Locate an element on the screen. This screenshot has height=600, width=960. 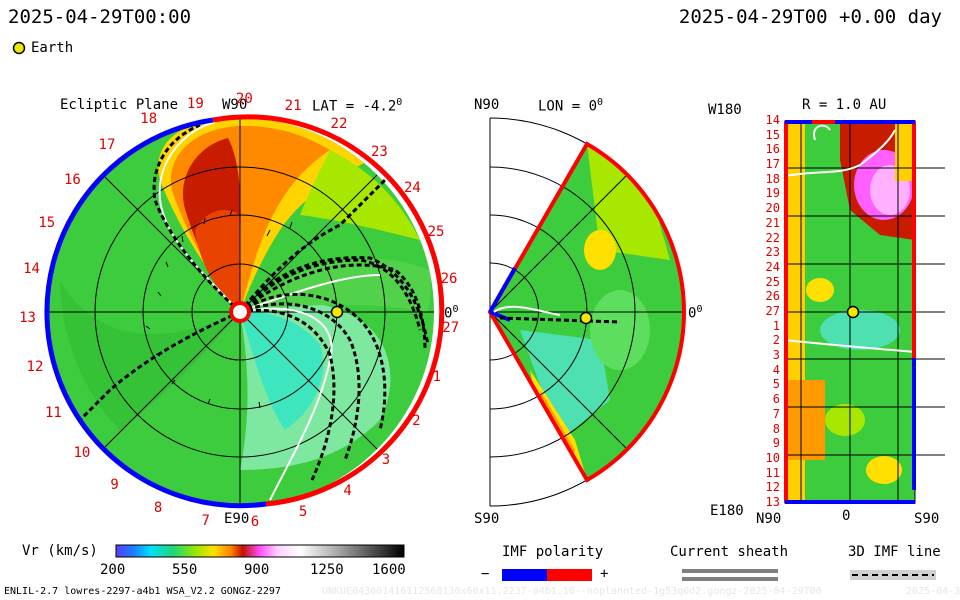
meridional-current-sheet is located at coordinates (527, 310).